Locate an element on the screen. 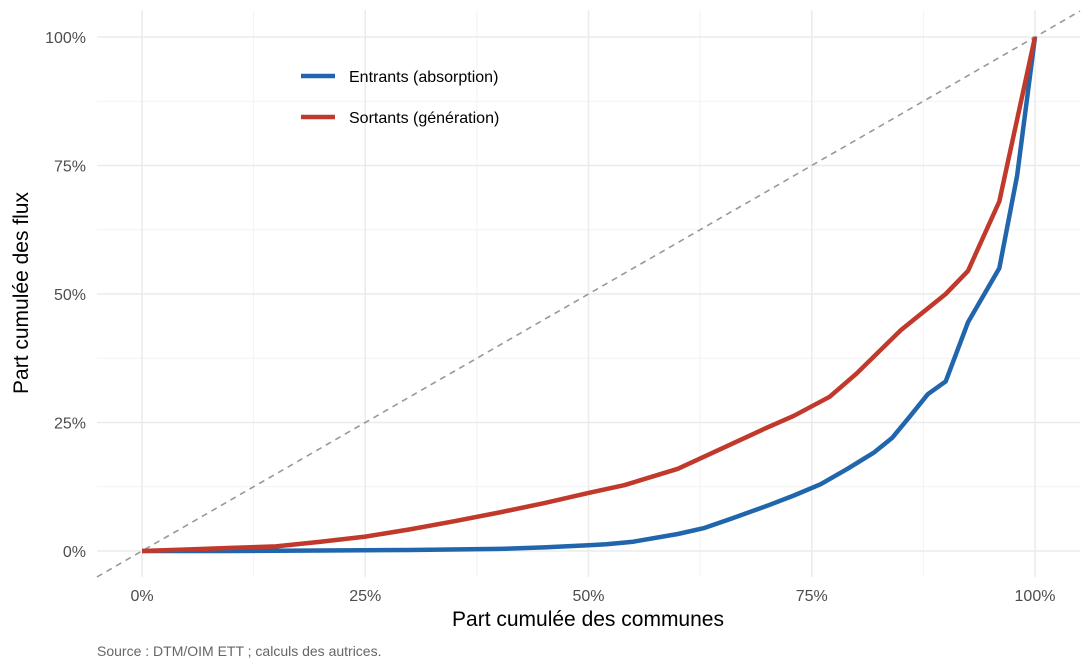  x-tick-label: 25% is located at coordinates (365, 596).